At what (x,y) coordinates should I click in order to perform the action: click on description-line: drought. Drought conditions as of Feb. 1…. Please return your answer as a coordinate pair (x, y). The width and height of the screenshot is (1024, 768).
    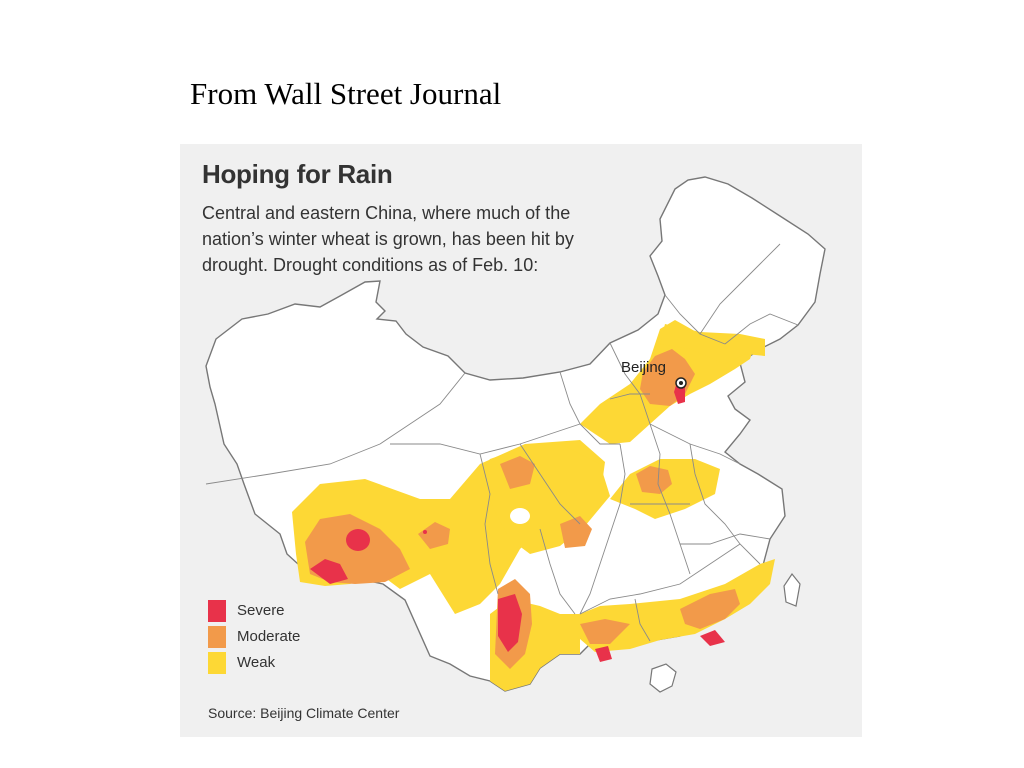
    Looking at the image, I should click on (370, 265).